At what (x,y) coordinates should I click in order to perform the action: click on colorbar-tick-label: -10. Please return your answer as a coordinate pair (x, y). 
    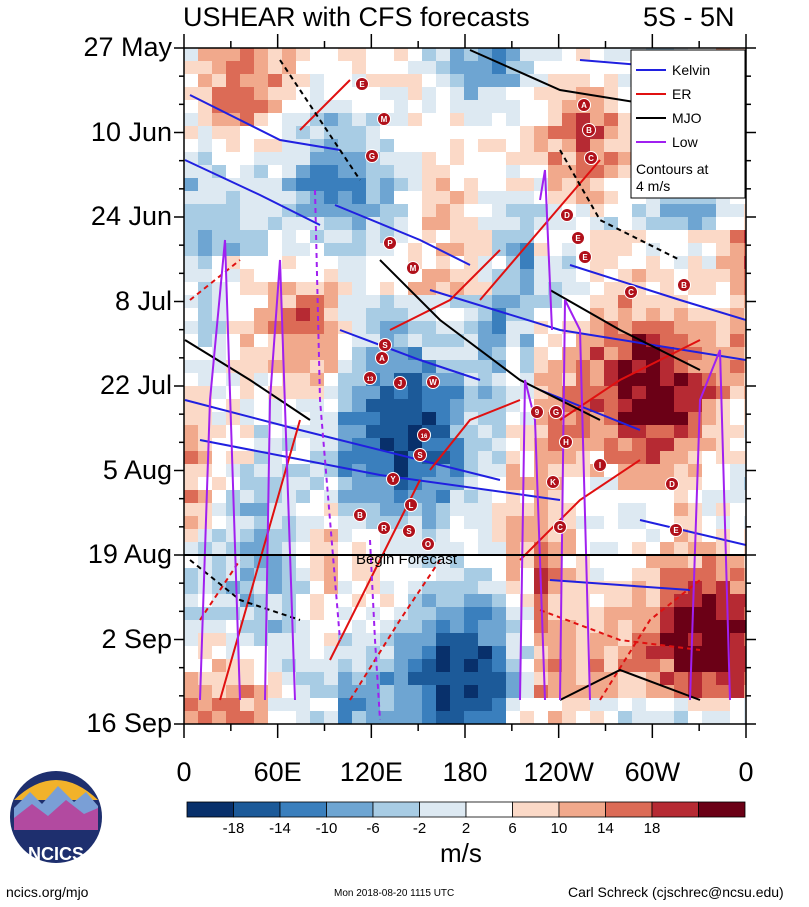
    Looking at the image, I should click on (326, 828).